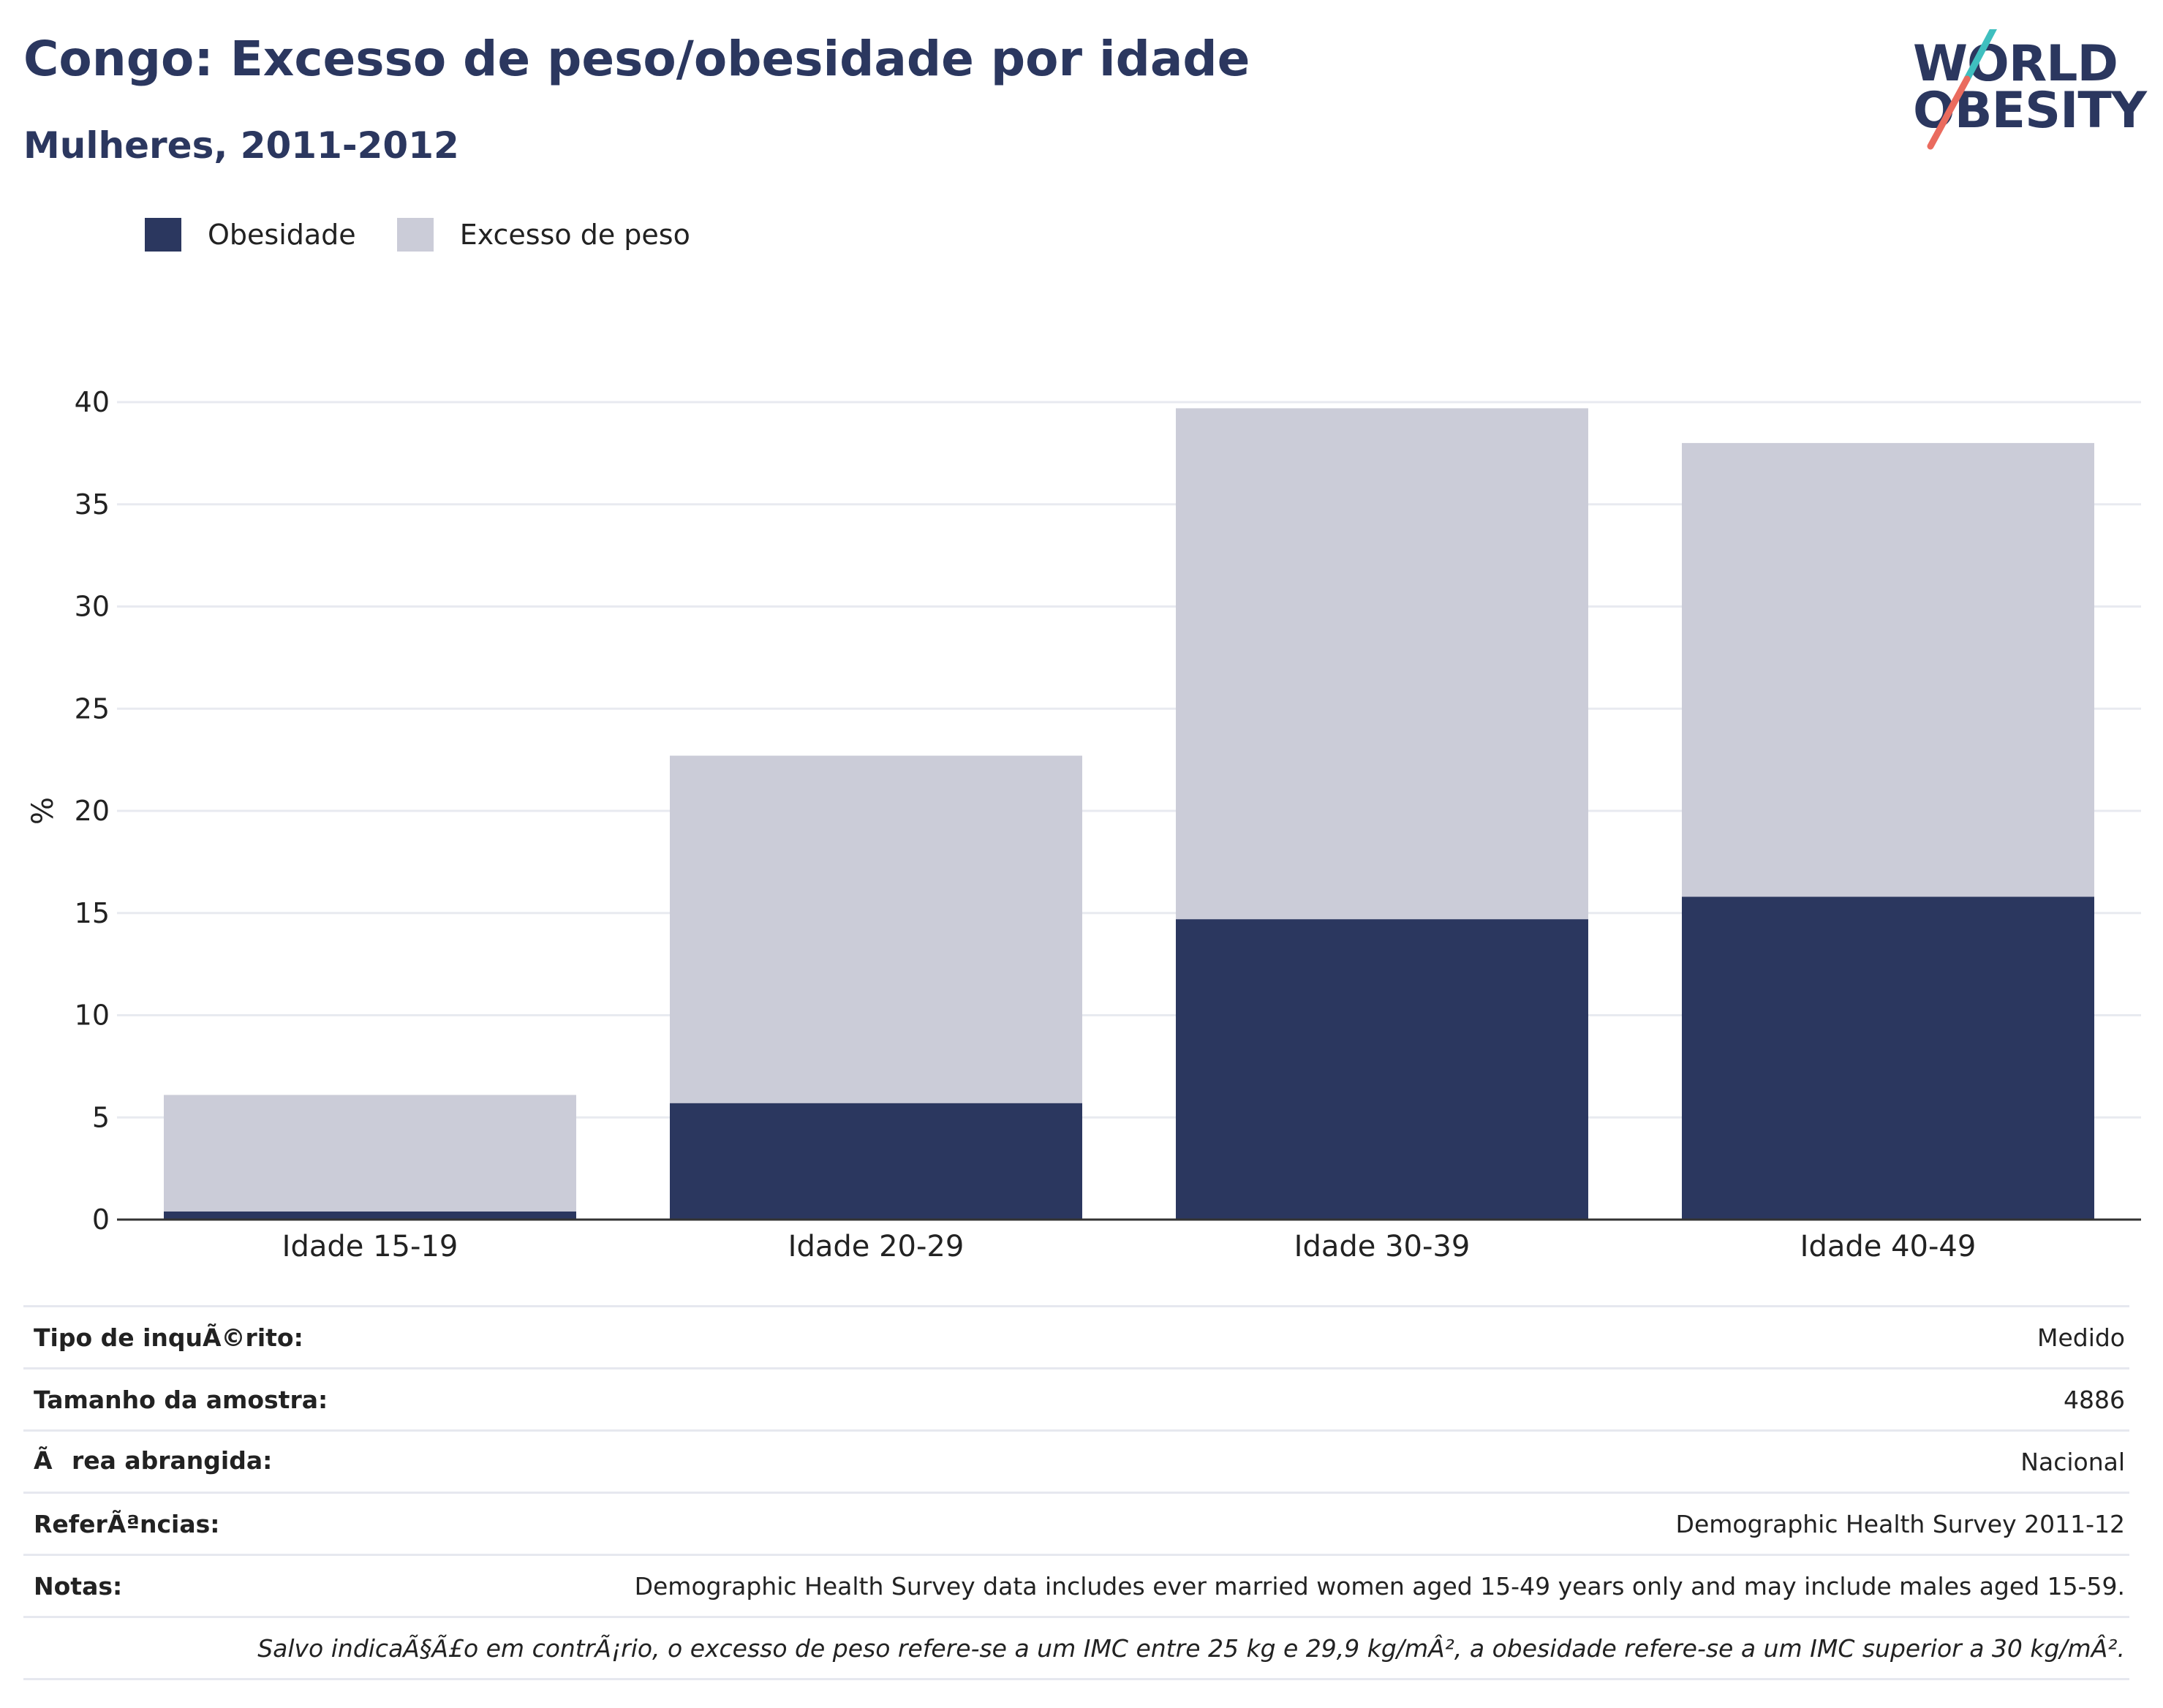  What do you see at coordinates (127, 1523) in the screenshot?
I see `info-label-references: ReferÃªncias:` at bounding box center [127, 1523].